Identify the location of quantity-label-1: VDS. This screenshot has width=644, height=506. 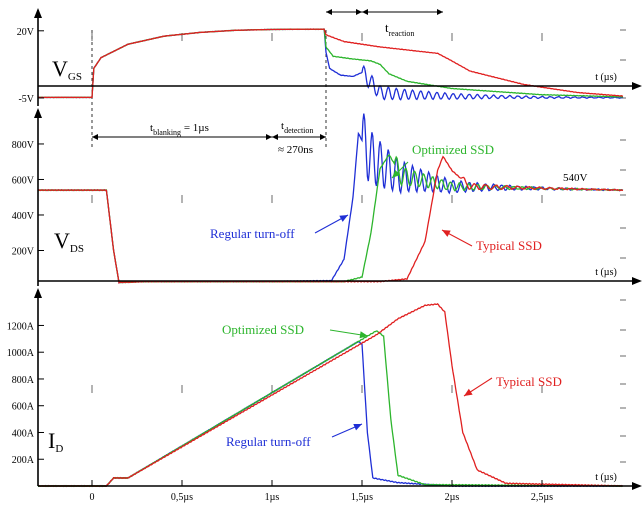
(69, 241).